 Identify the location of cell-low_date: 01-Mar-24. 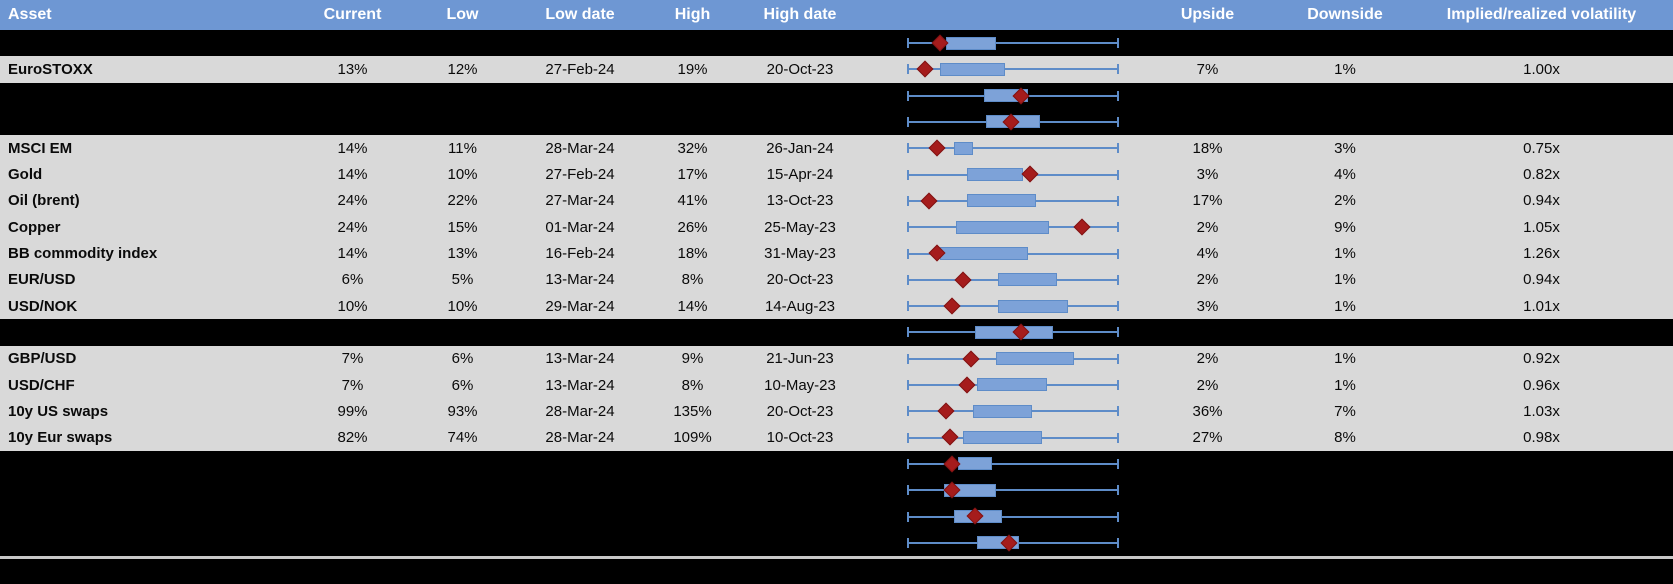
(580, 227).